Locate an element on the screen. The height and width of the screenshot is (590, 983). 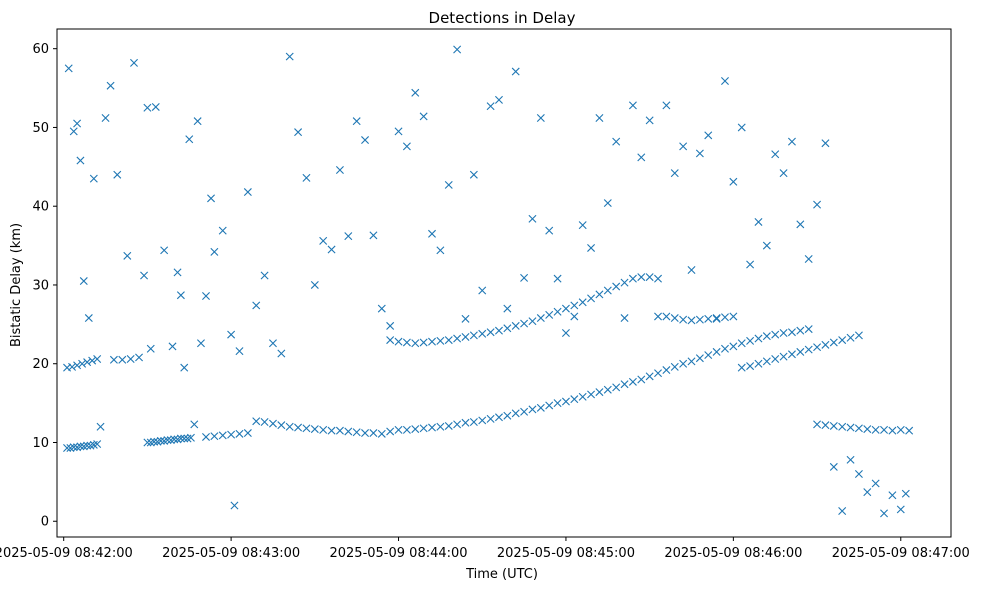
y-tick-label: 30 is located at coordinates (40, 285).